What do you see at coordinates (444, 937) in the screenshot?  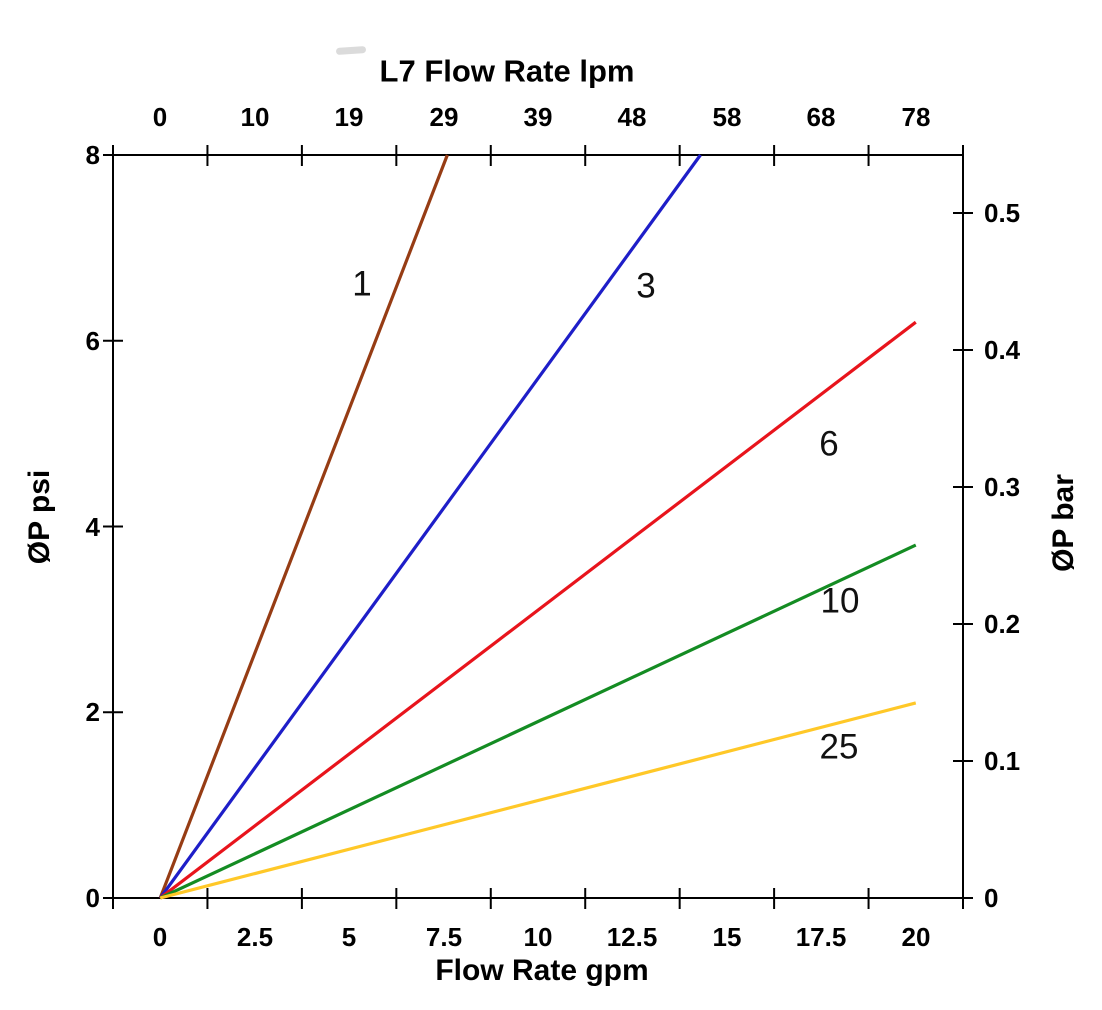 I see `bottom-axis-tick-label: 7.5` at bounding box center [444, 937].